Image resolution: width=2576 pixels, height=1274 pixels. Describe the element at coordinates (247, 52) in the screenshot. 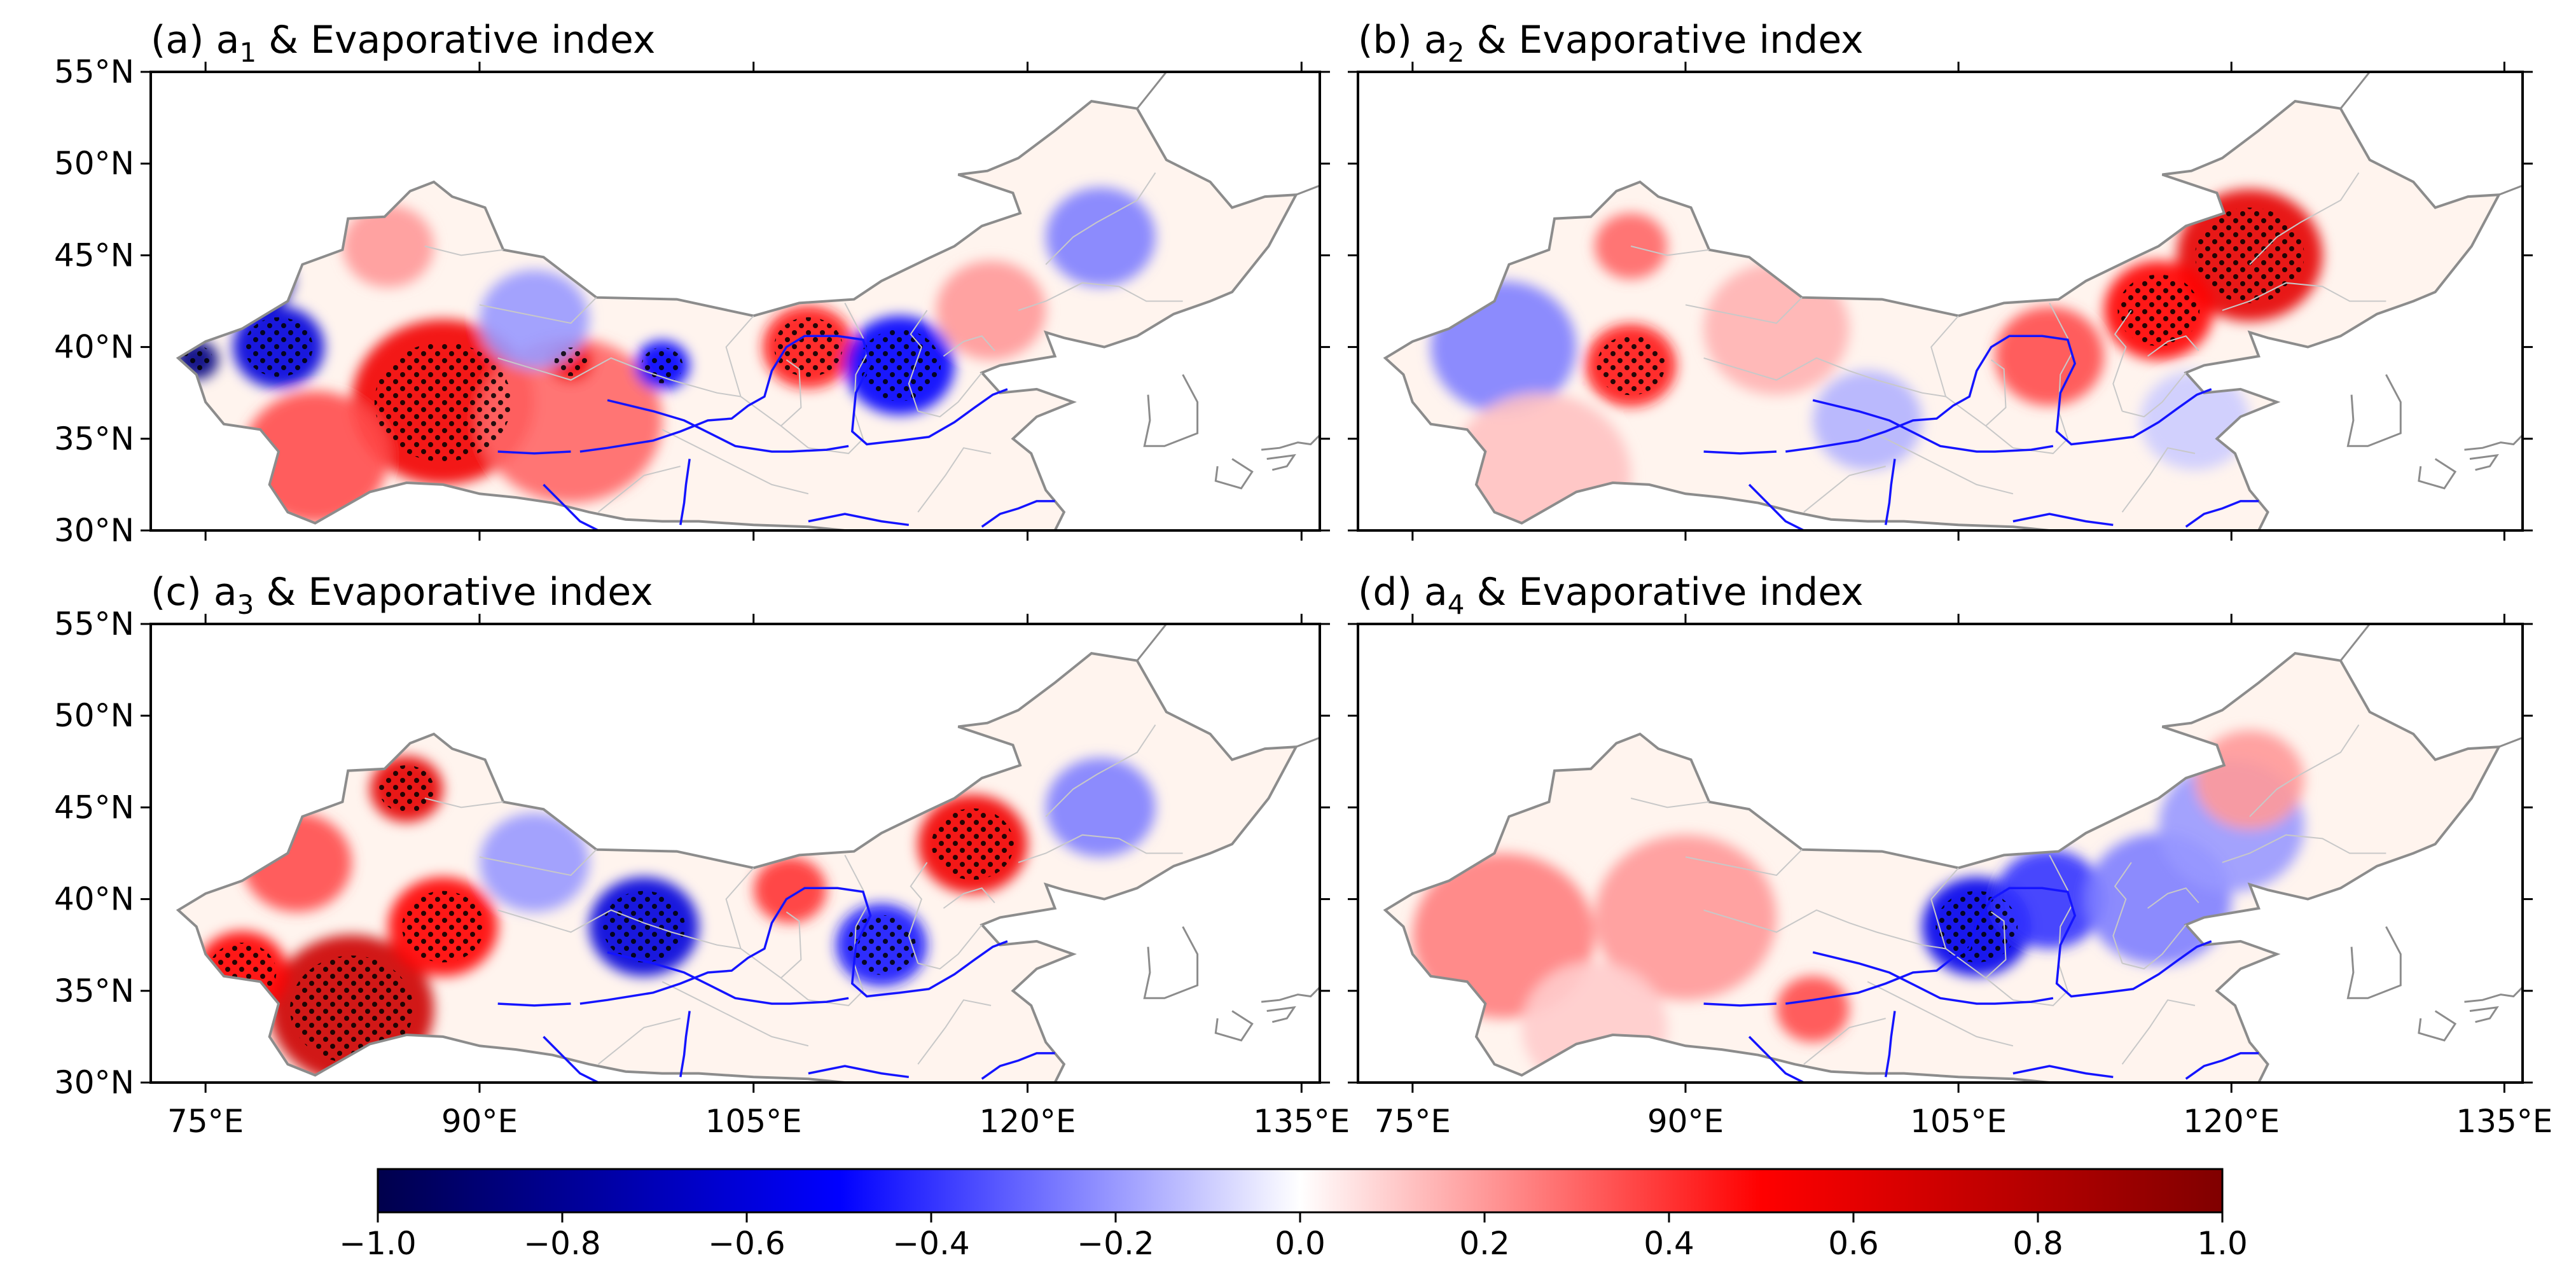

I see `panel-subscript: 1` at that location.